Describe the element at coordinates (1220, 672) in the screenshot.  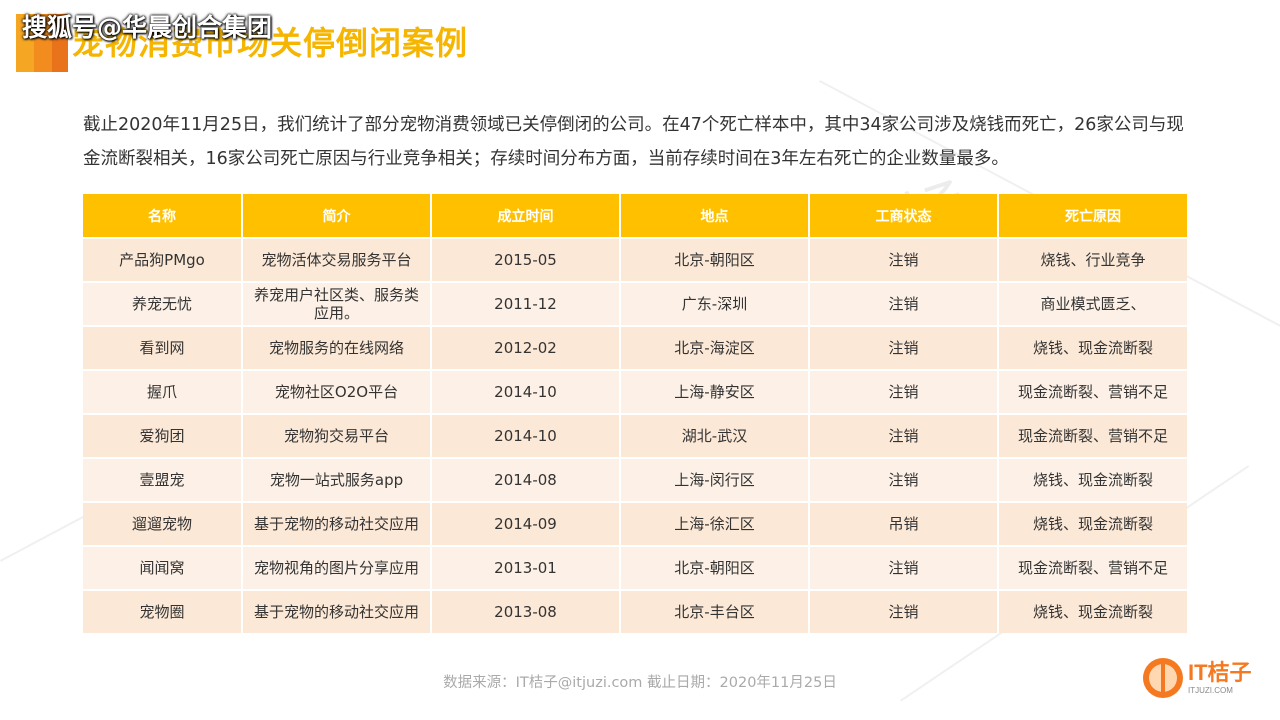
I see `logo-main-text: IT桔子` at that location.